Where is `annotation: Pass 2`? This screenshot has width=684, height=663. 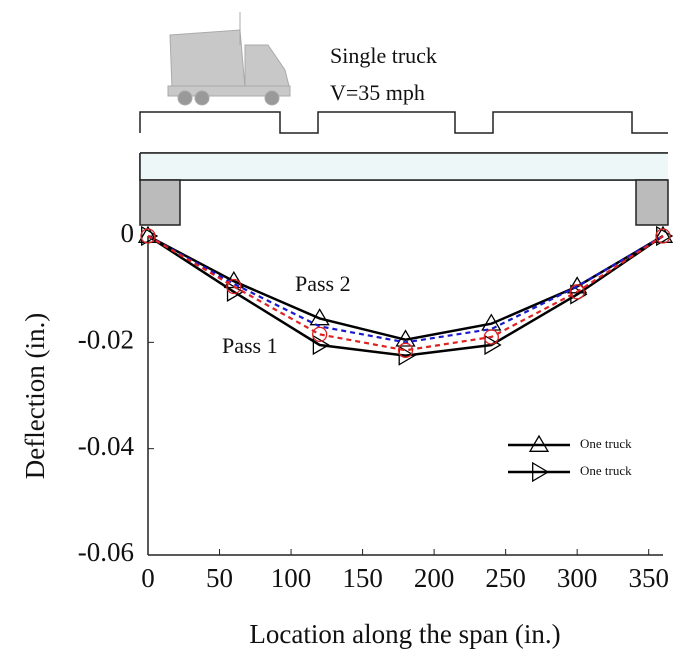 annotation: Pass 2 is located at coordinates (323, 283).